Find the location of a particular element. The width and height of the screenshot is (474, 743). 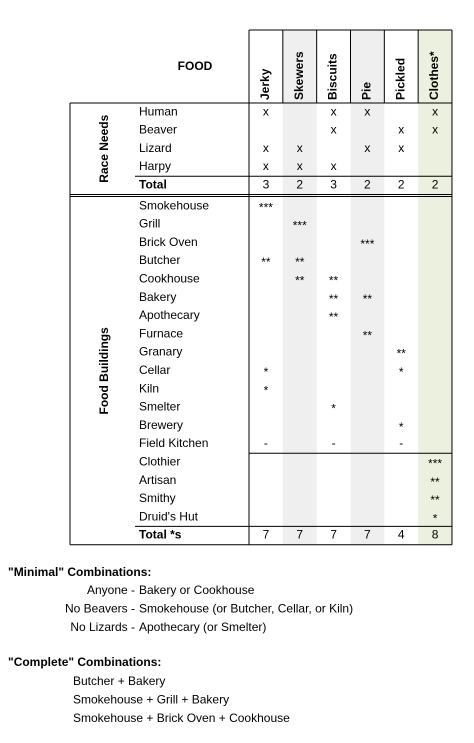

row-label: Brewery is located at coordinates (161, 425).